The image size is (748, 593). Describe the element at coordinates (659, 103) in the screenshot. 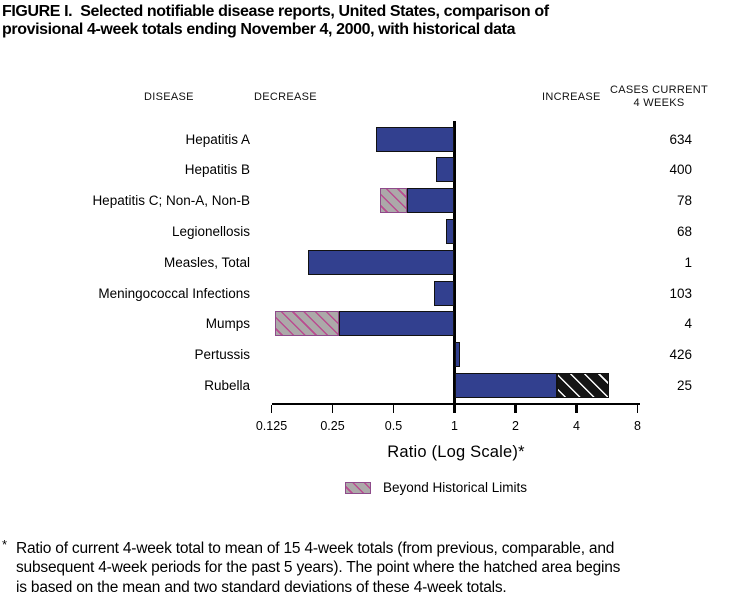

I see `column-header-cases-line2: 4 WEEKS` at that location.